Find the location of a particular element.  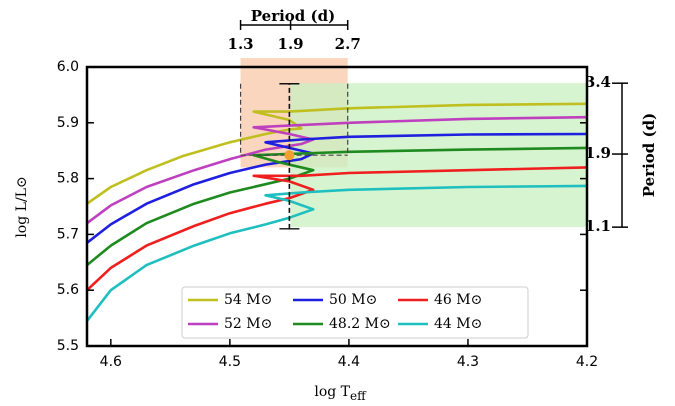

right-tick-label: 3.4 is located at coordinates (598, 82).